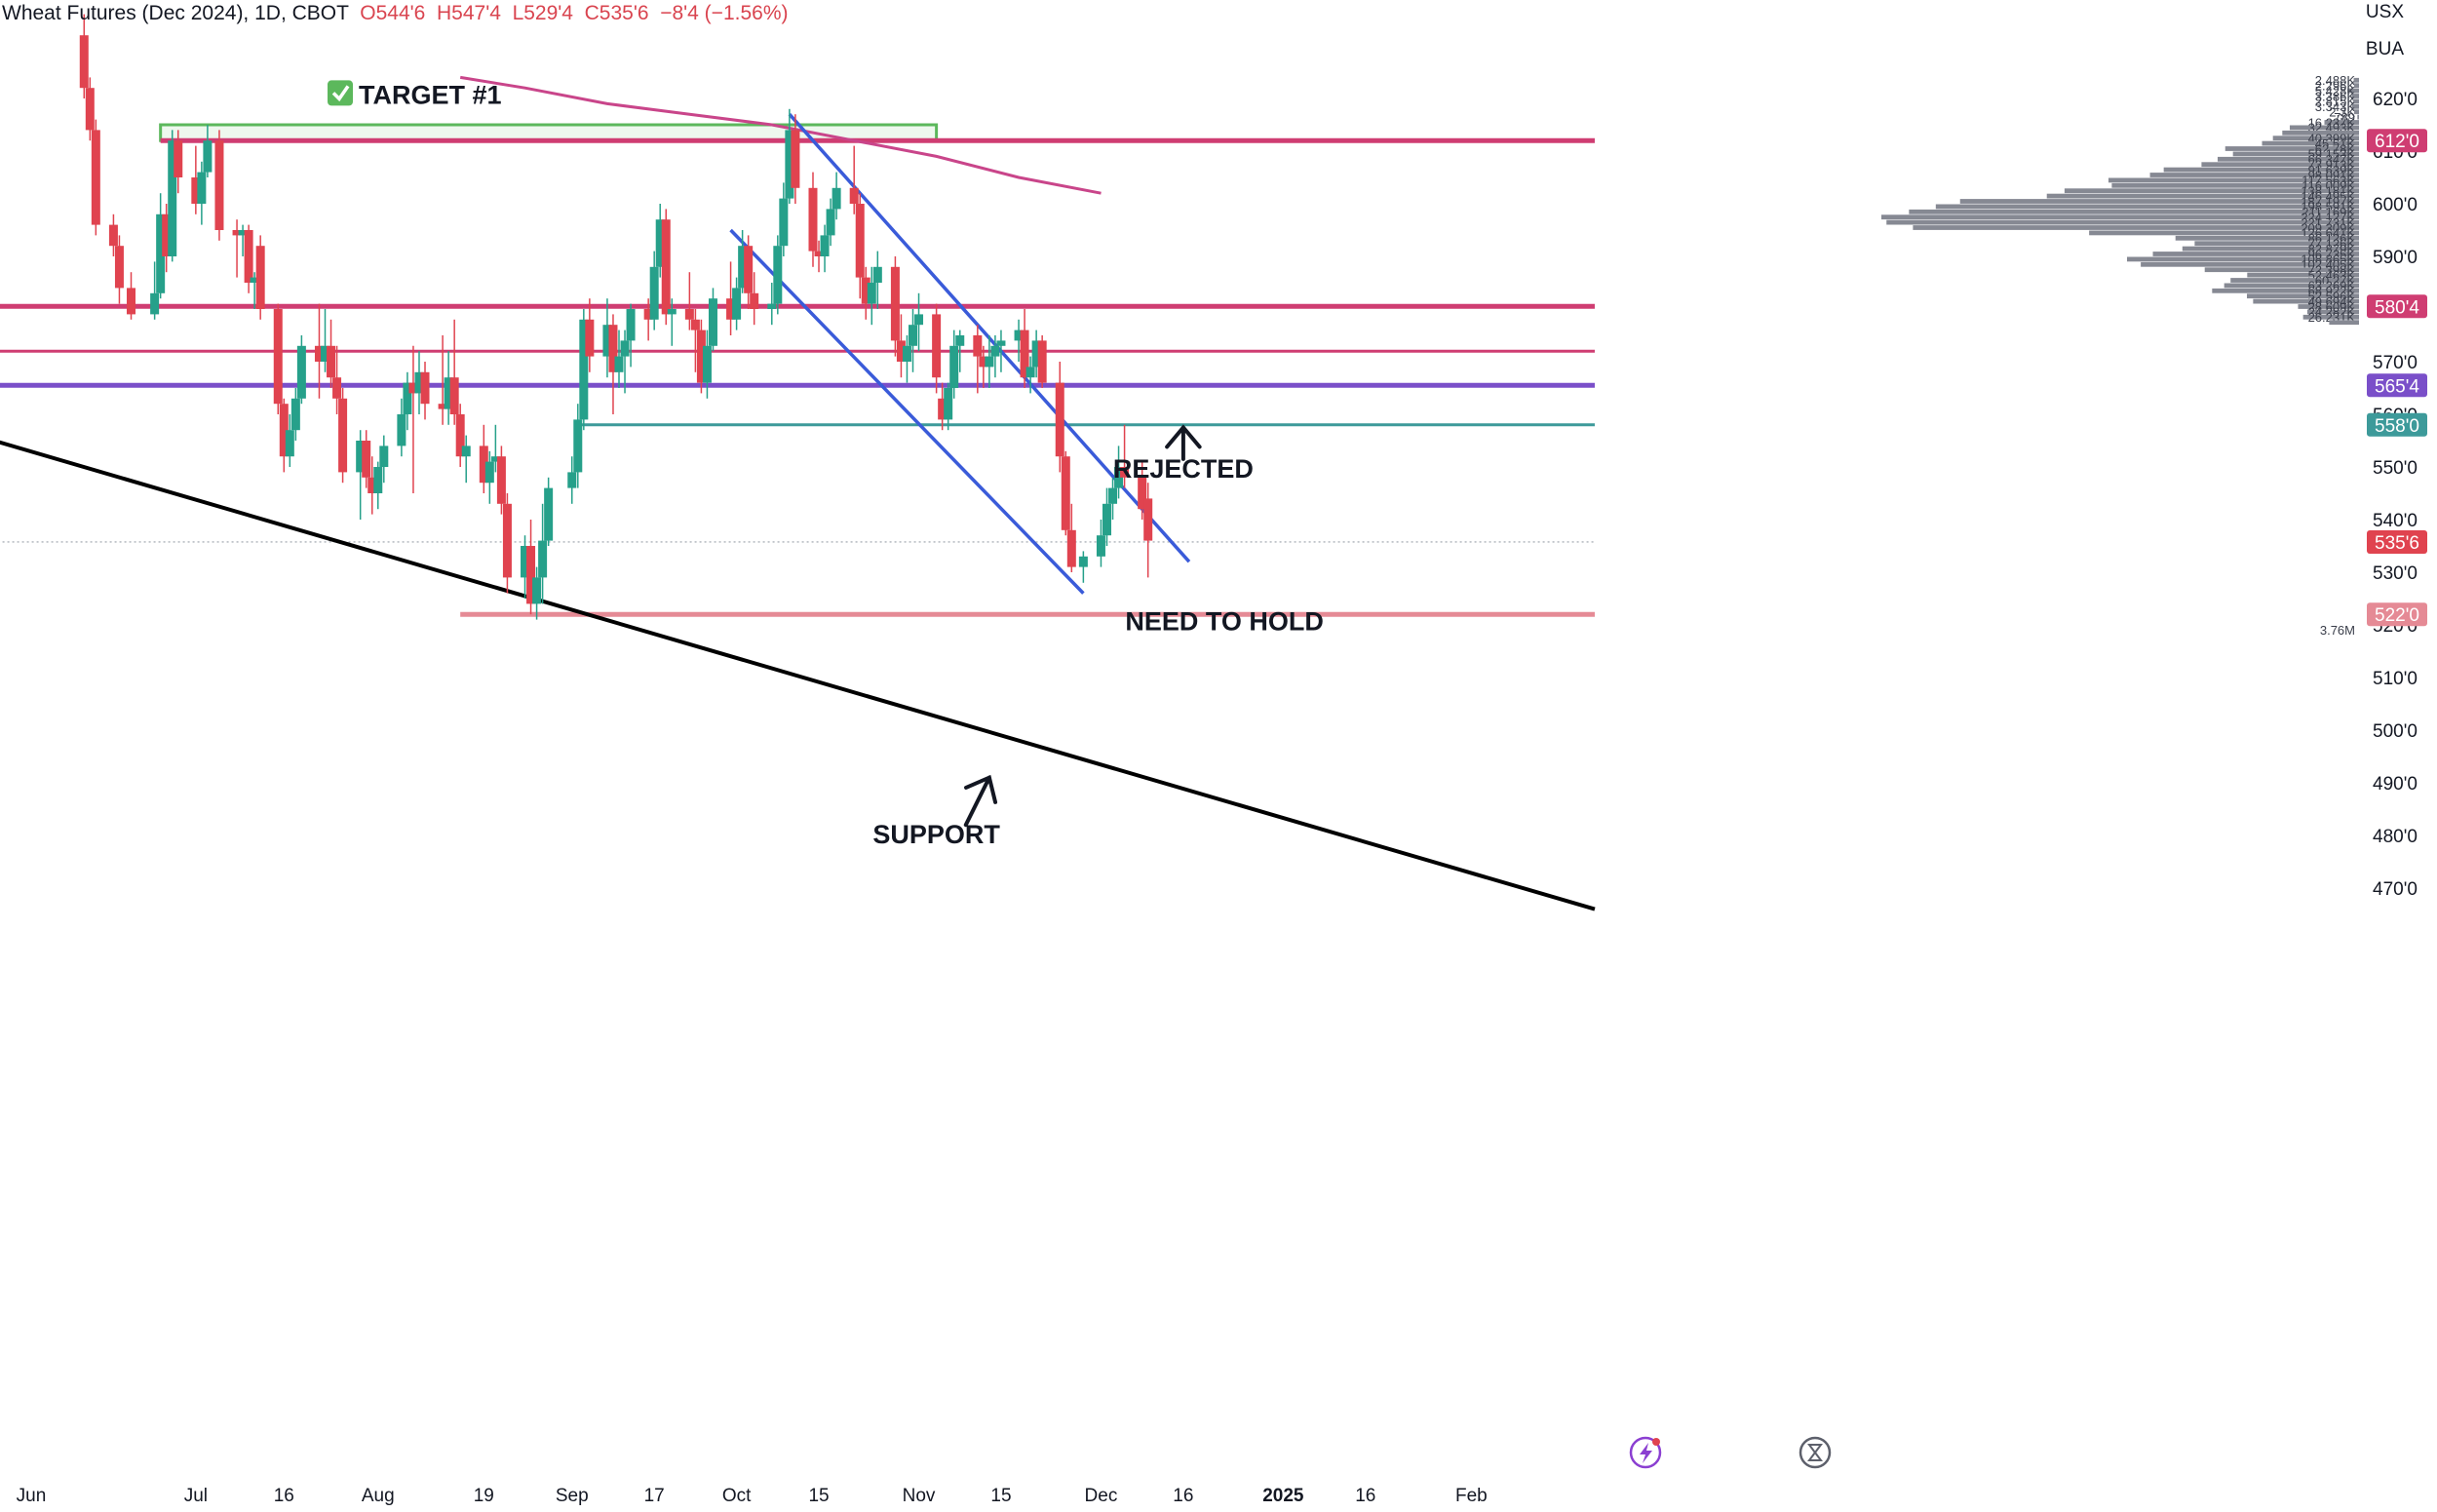 Image resolution: width=2437 pixels, height=1512 pixels. Describe the element at coordinates (2385, 12) in the screenshot. I see `currency-badge: USX` at that location.